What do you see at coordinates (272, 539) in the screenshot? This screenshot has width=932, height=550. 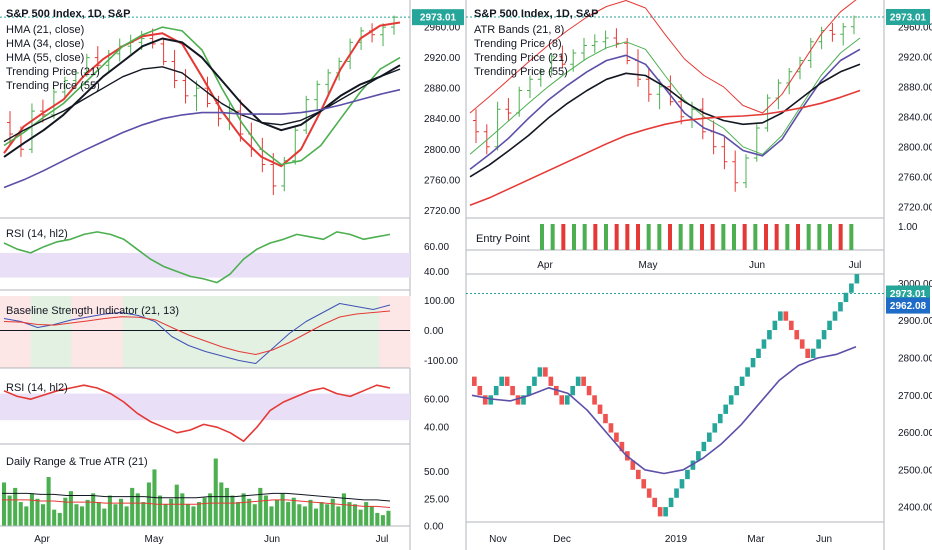 I see `left-xlabel-2: Jun` at bounding box center [272, 539].